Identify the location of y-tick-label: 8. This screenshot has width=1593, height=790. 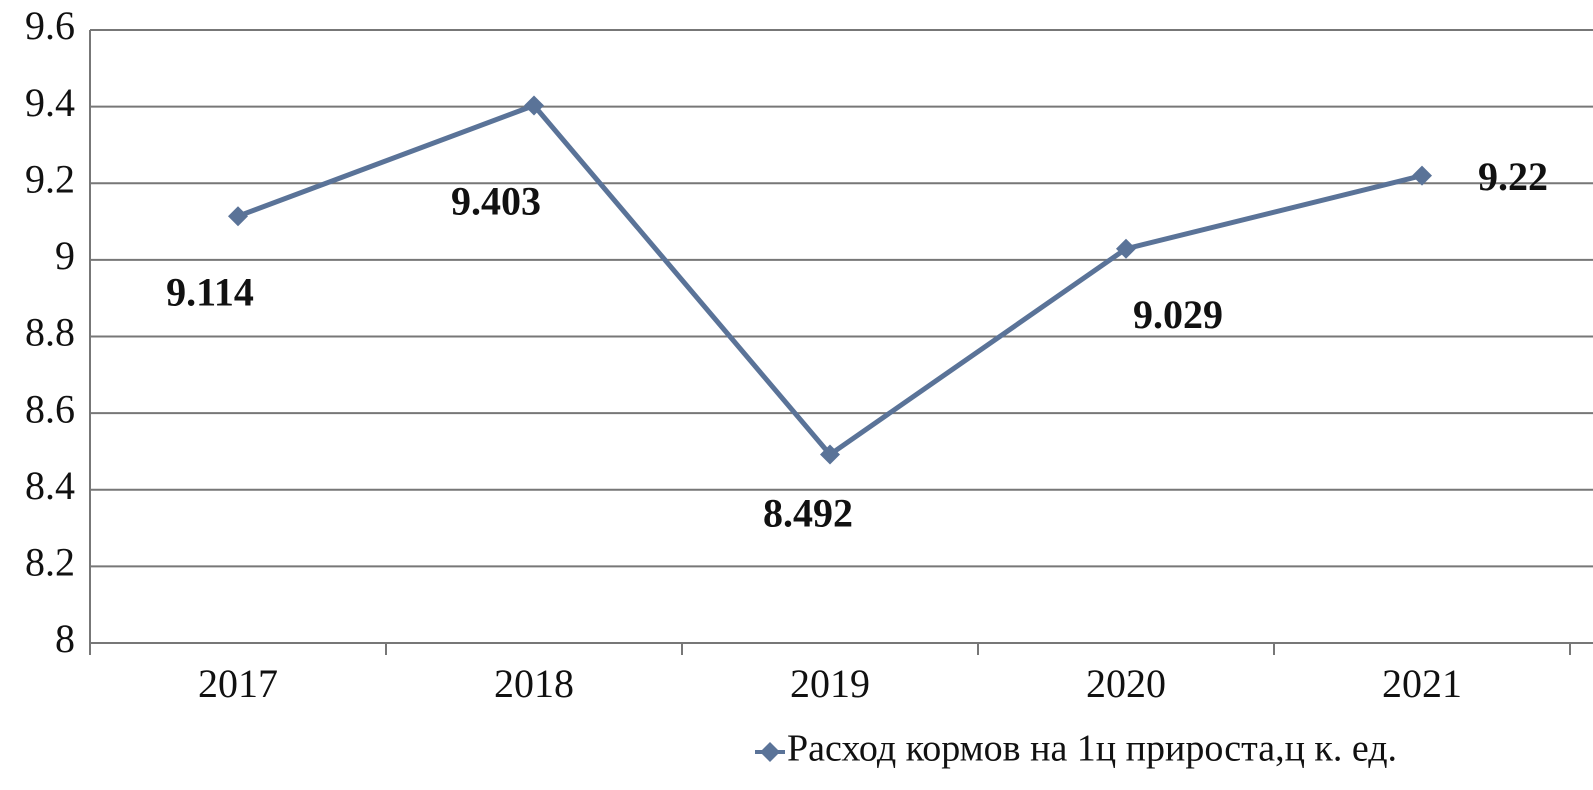
(65, 638).